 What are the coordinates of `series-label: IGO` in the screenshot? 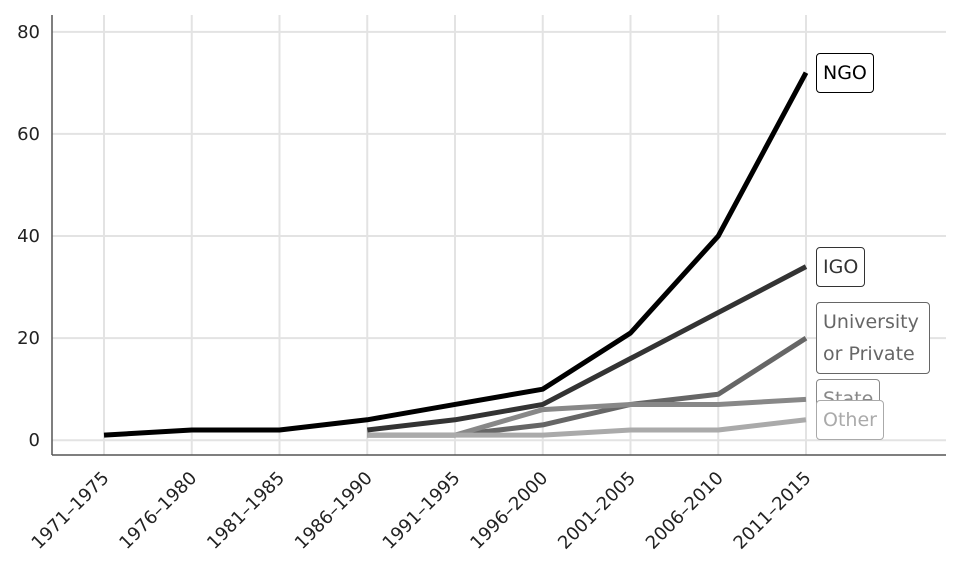 It's located at (841, 266).